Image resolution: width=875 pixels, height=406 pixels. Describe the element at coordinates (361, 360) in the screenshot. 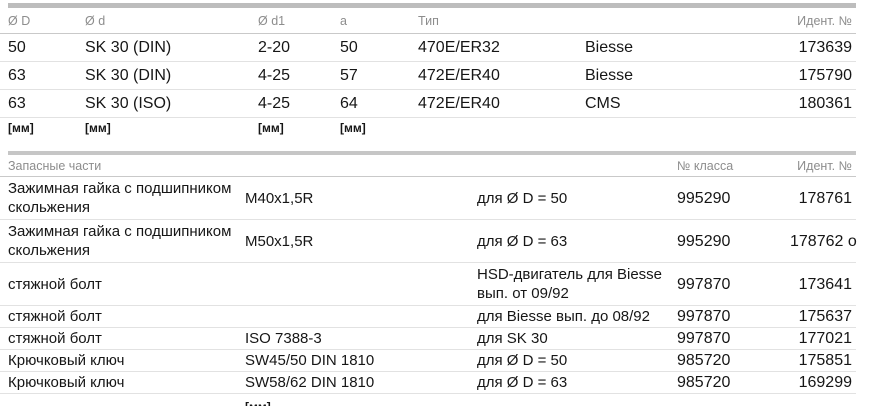

I see `cell-part-size: SW45/50 DIN 1810` at that location.